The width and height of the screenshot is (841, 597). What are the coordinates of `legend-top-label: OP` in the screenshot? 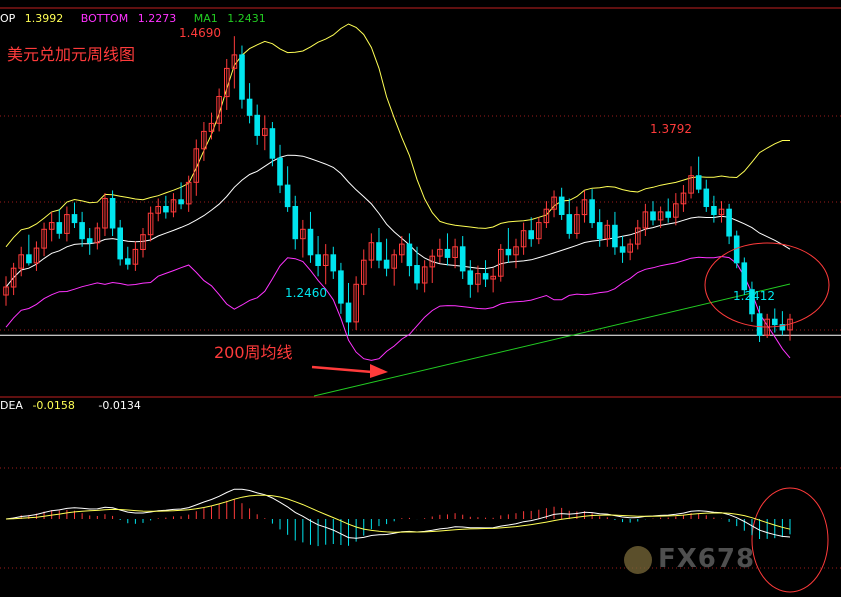 It's located at (8, 18).